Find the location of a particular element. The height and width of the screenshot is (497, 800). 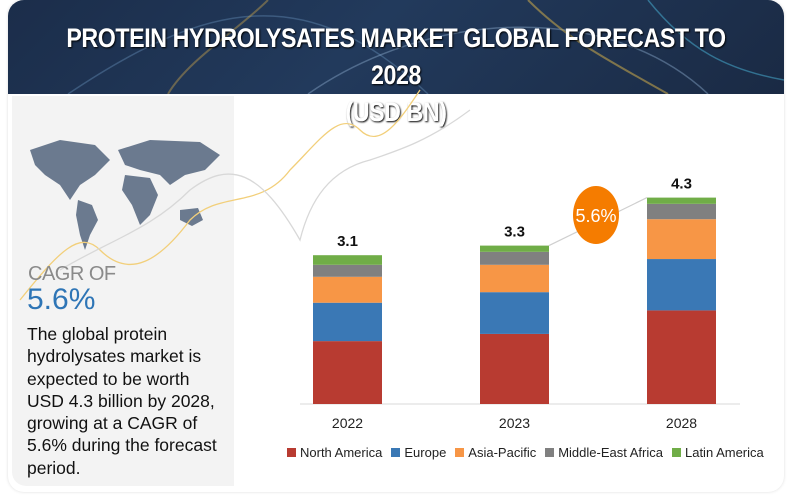

legend-label: Europe is located at coordinates (425, 452).